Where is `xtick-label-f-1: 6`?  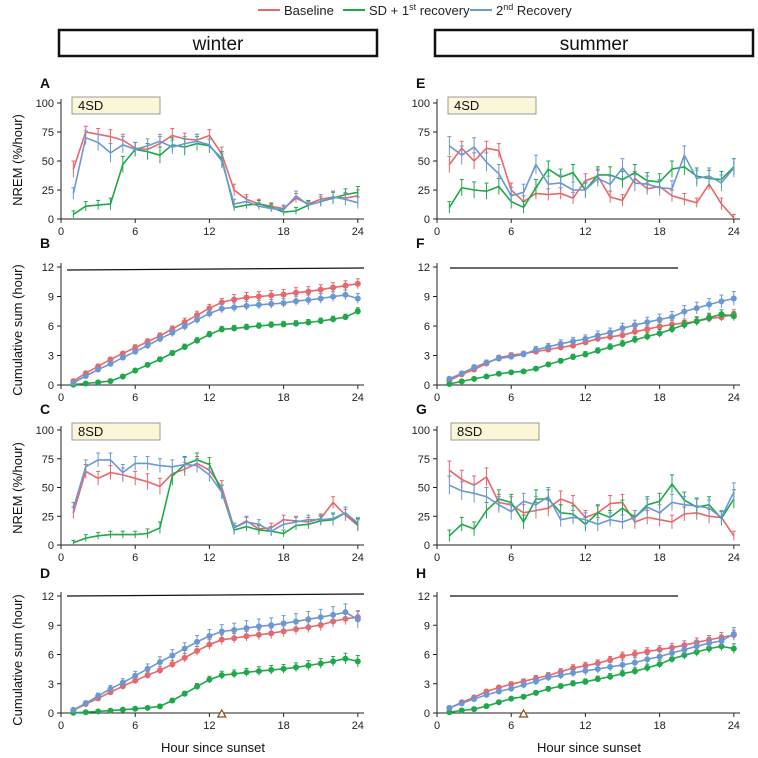
xtick-label-f-1: 6 is located at coordinates (511, 398).